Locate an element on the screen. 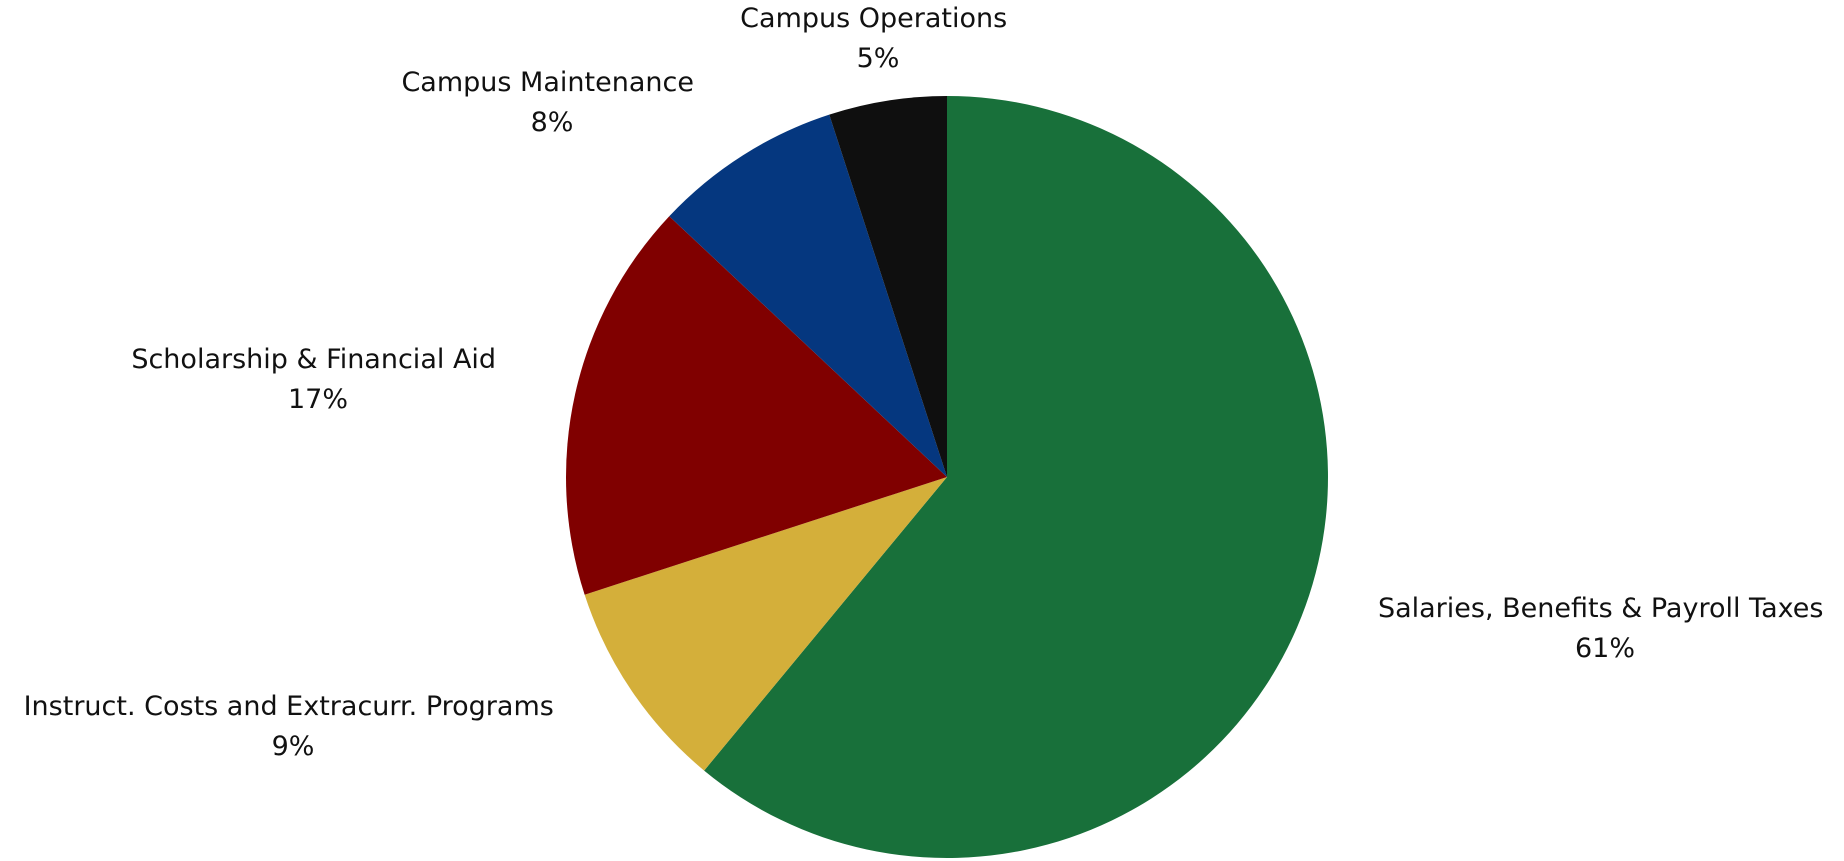 This screenshot has height=861, width=1844. slice-name-maintenance: Campus Maintenance is located at coordinates (547, 82).